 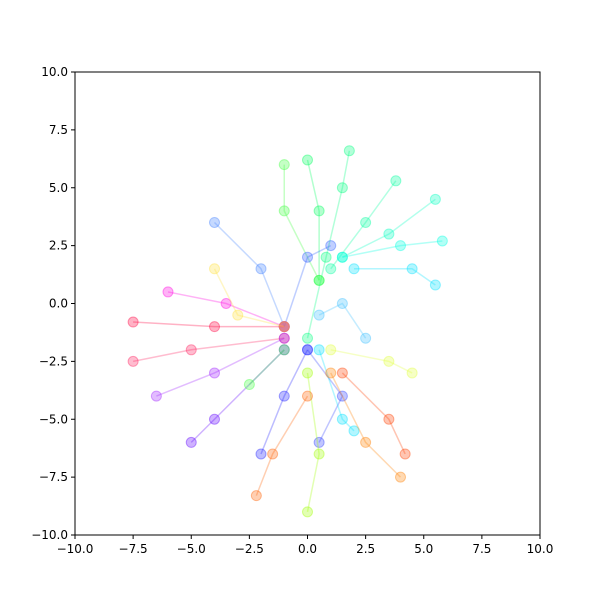 I want to click on y-tick-label: 2.5, so click(x=58, y=246).